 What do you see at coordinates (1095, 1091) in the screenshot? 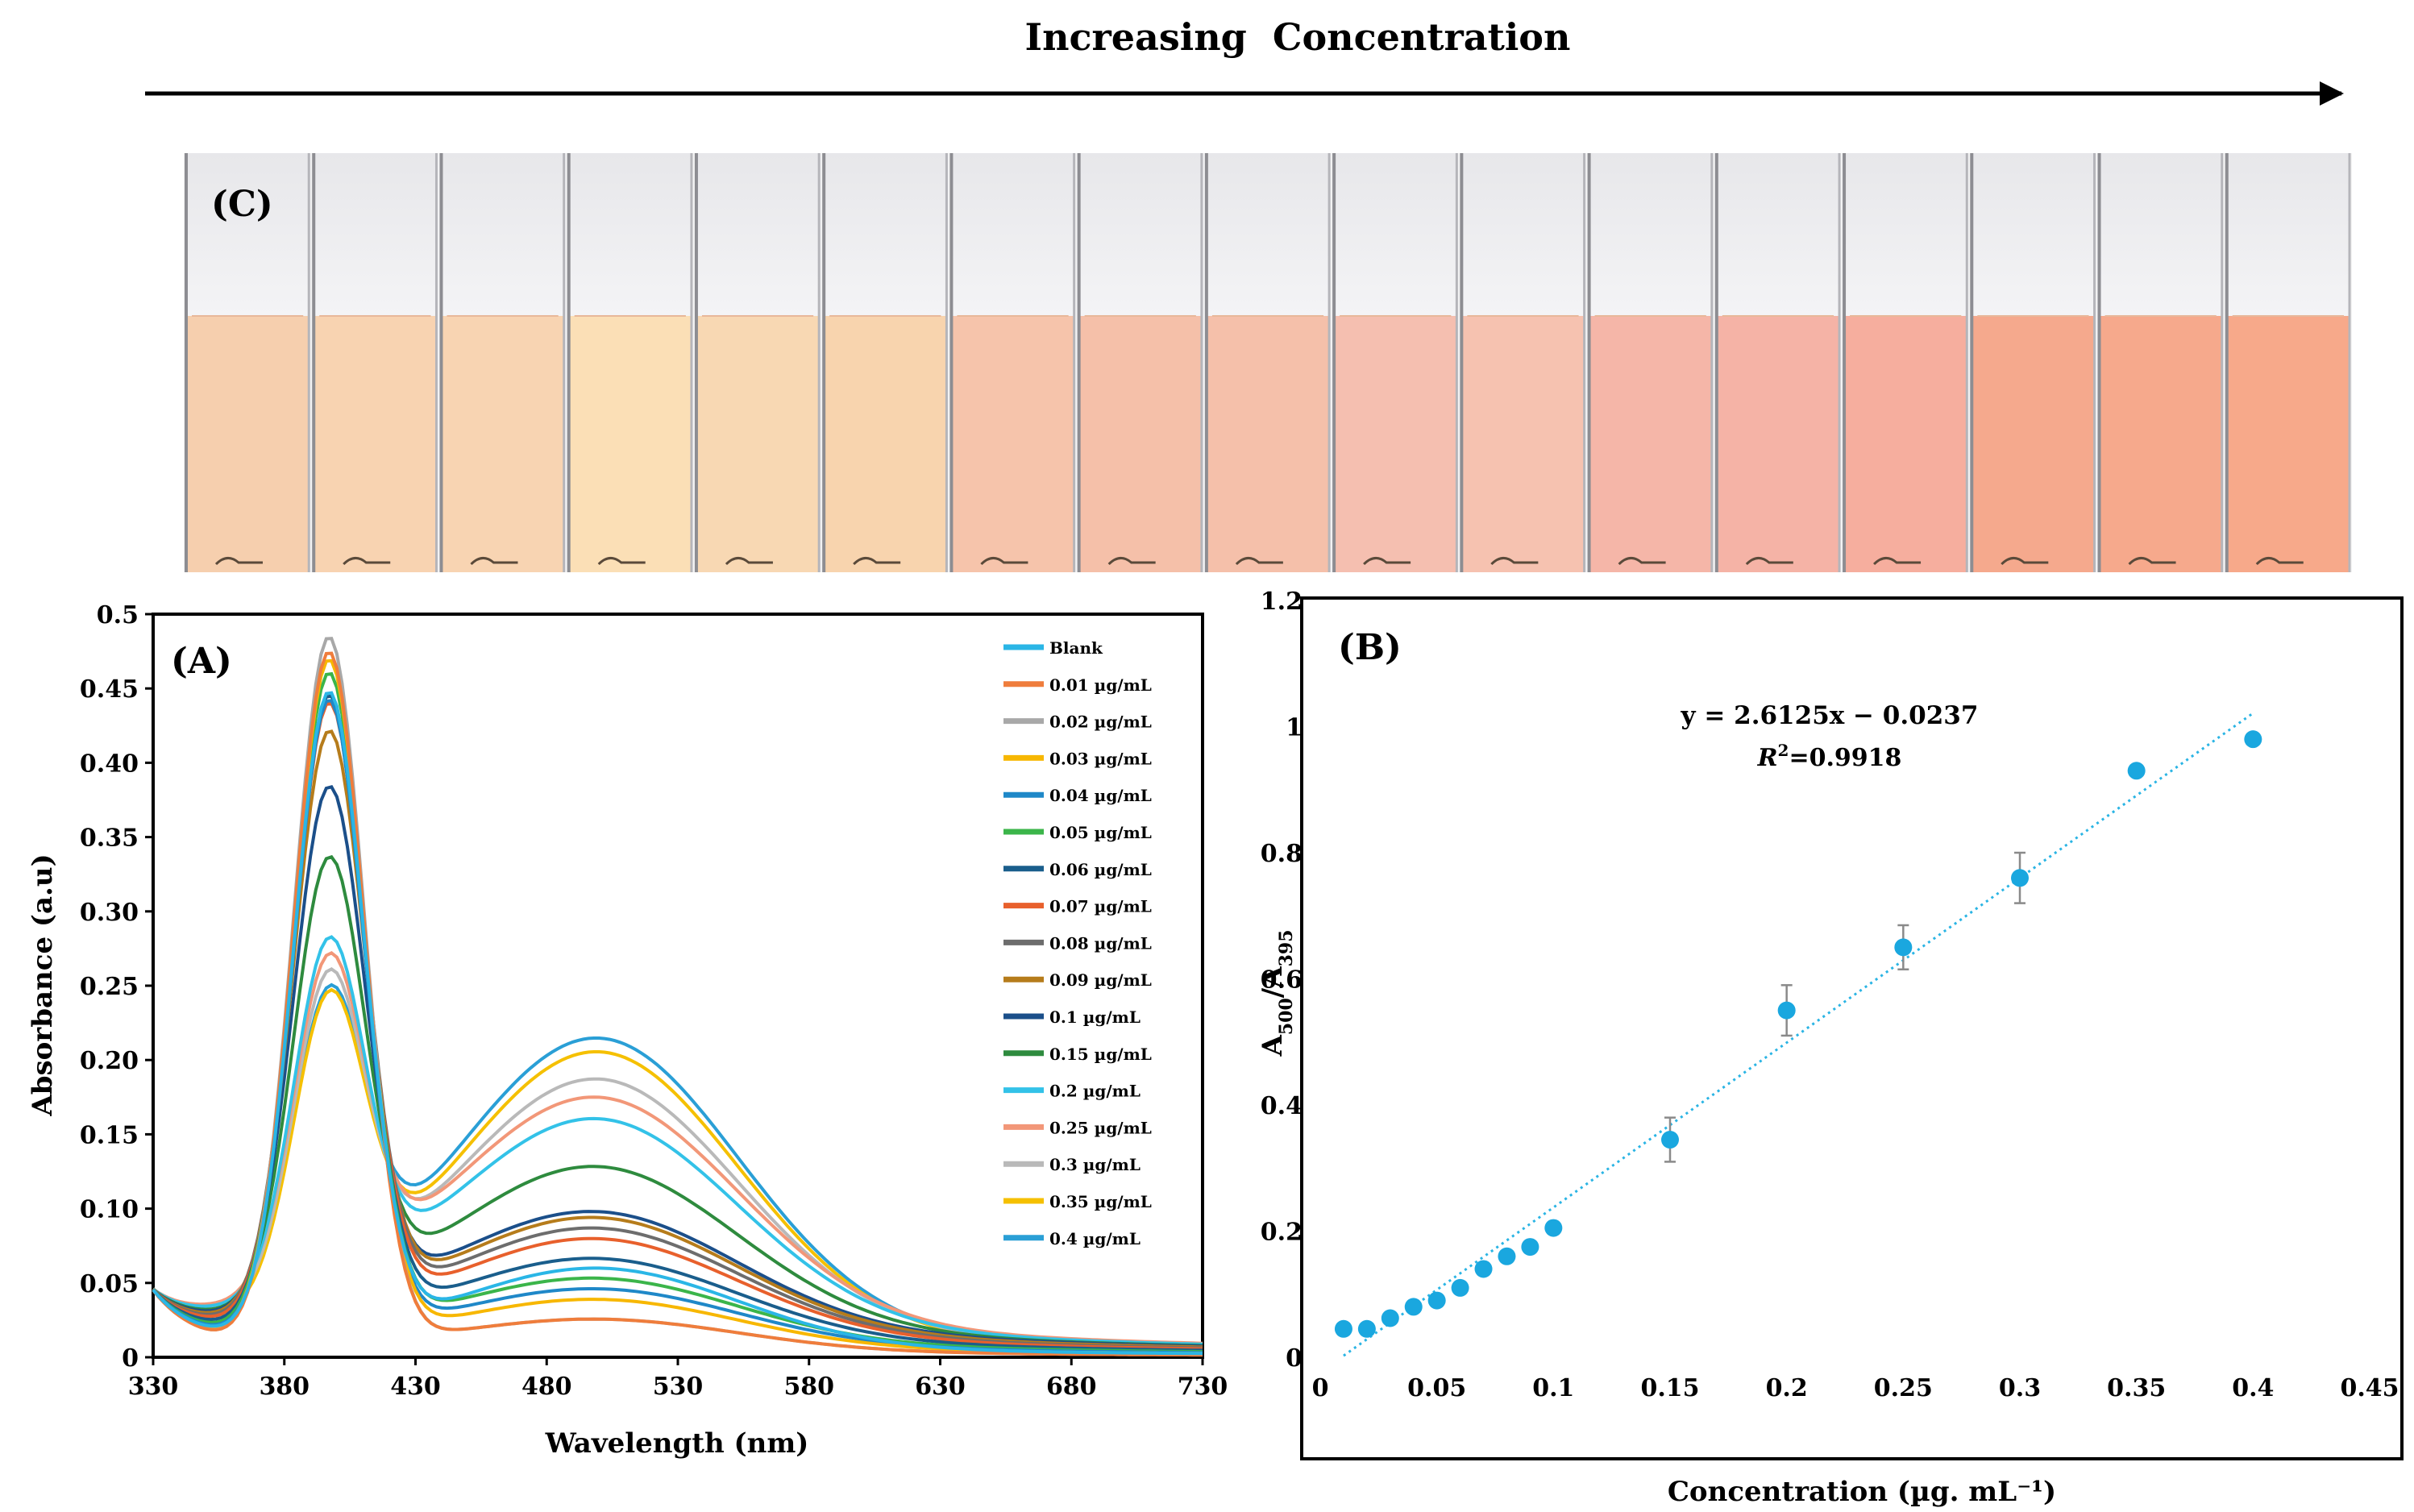
I see `legend-label: 0.2 µg/mL` at bounding box center [1095, 1091].